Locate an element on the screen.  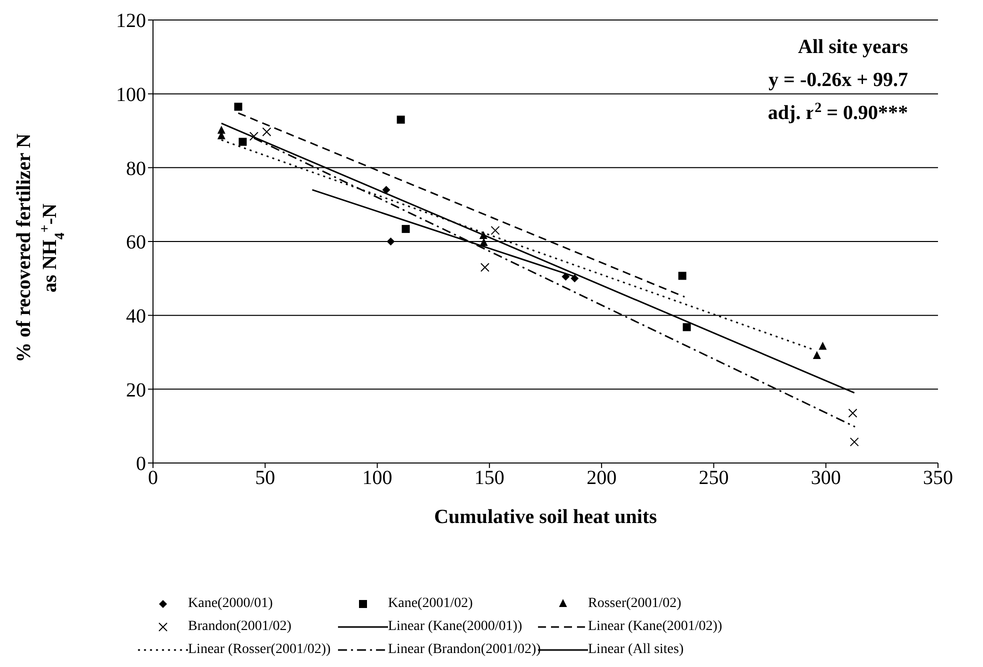
legend-label: Kane(2000/01) is located at coordinates (230, 603).